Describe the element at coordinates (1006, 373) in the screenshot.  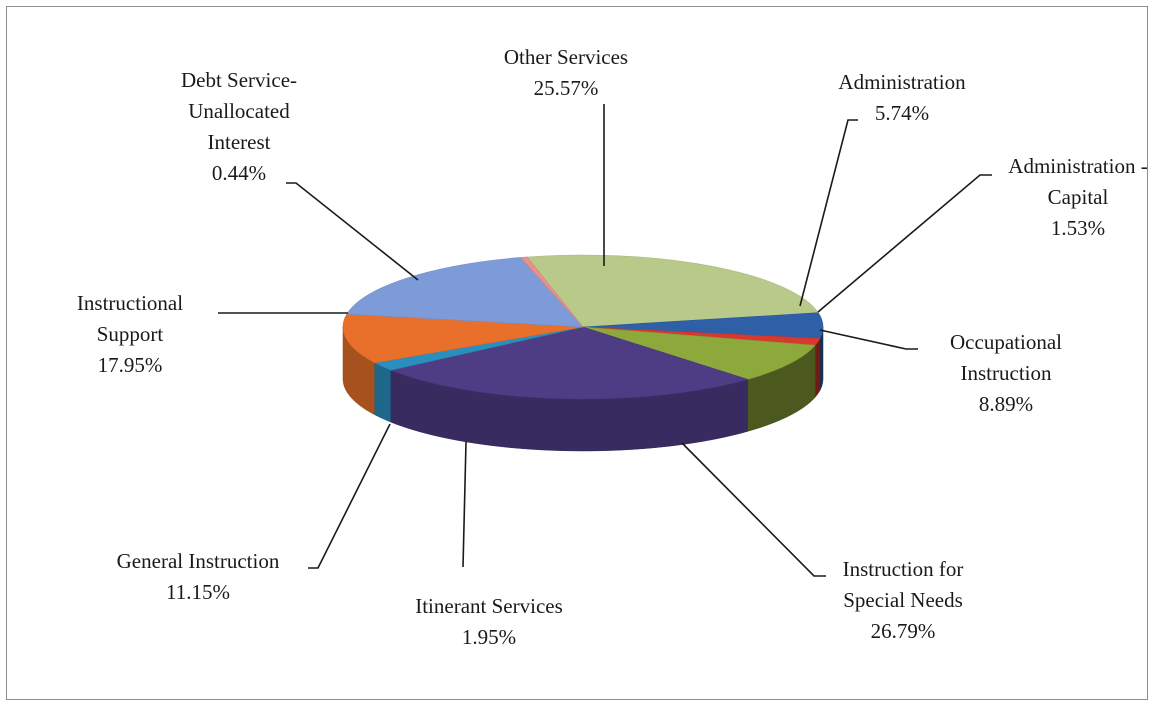
I see `slice-label-occupational-instruction: Instruction` at that location.